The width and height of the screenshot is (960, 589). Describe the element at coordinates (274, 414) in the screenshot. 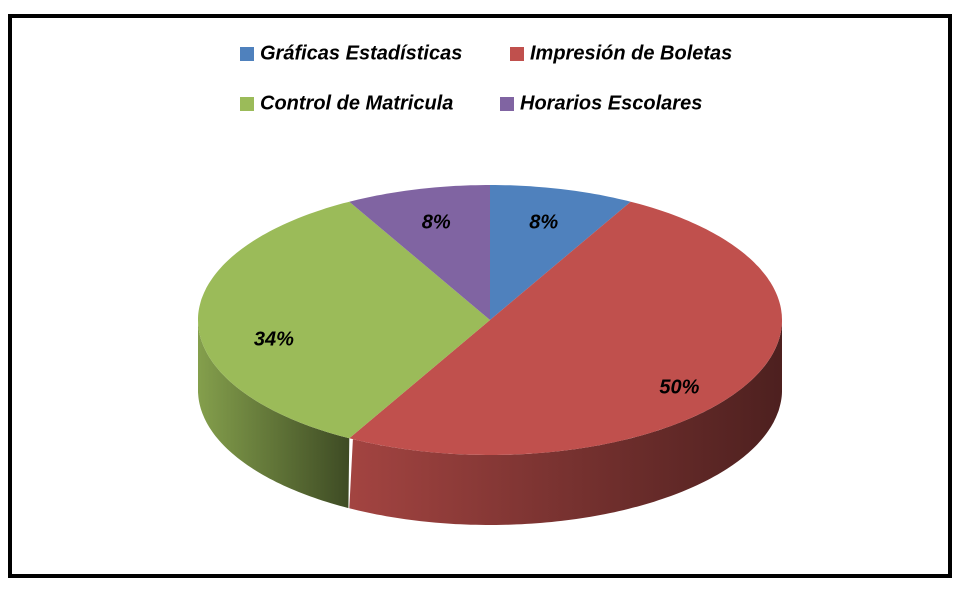

I see `slice-side` at that location.